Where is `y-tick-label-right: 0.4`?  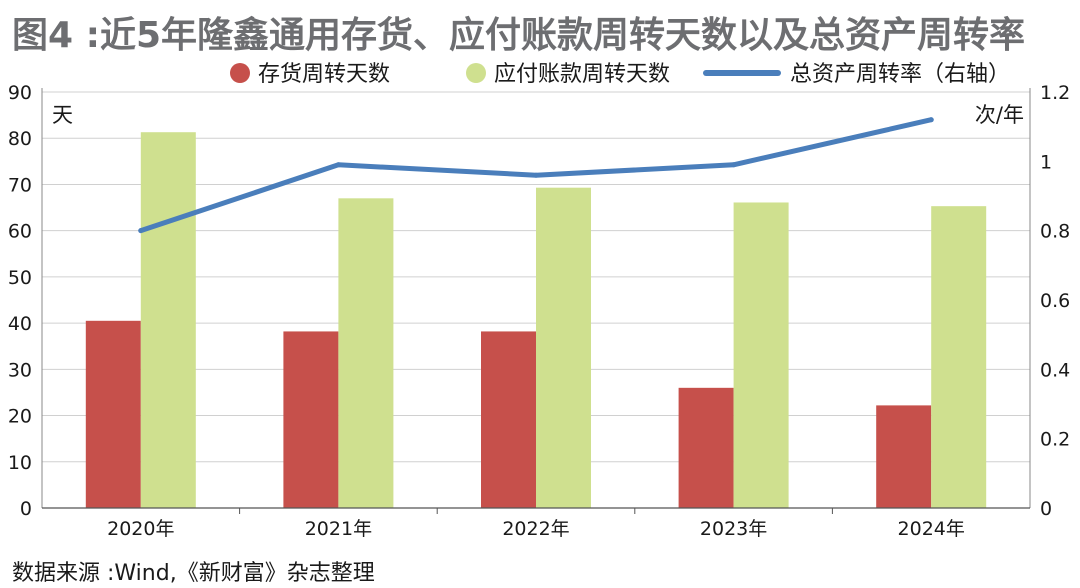 y-tick-label-right: 0.4 is located at coordinates (1055, 370).